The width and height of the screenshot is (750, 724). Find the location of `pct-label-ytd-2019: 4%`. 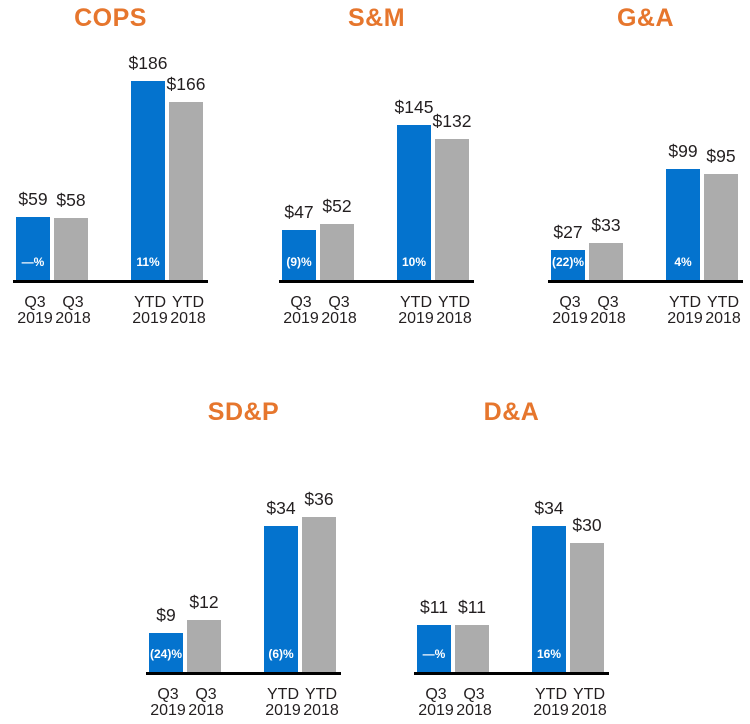

pct-label-ytd-2019: 4% is located at coordinates (683, 262).